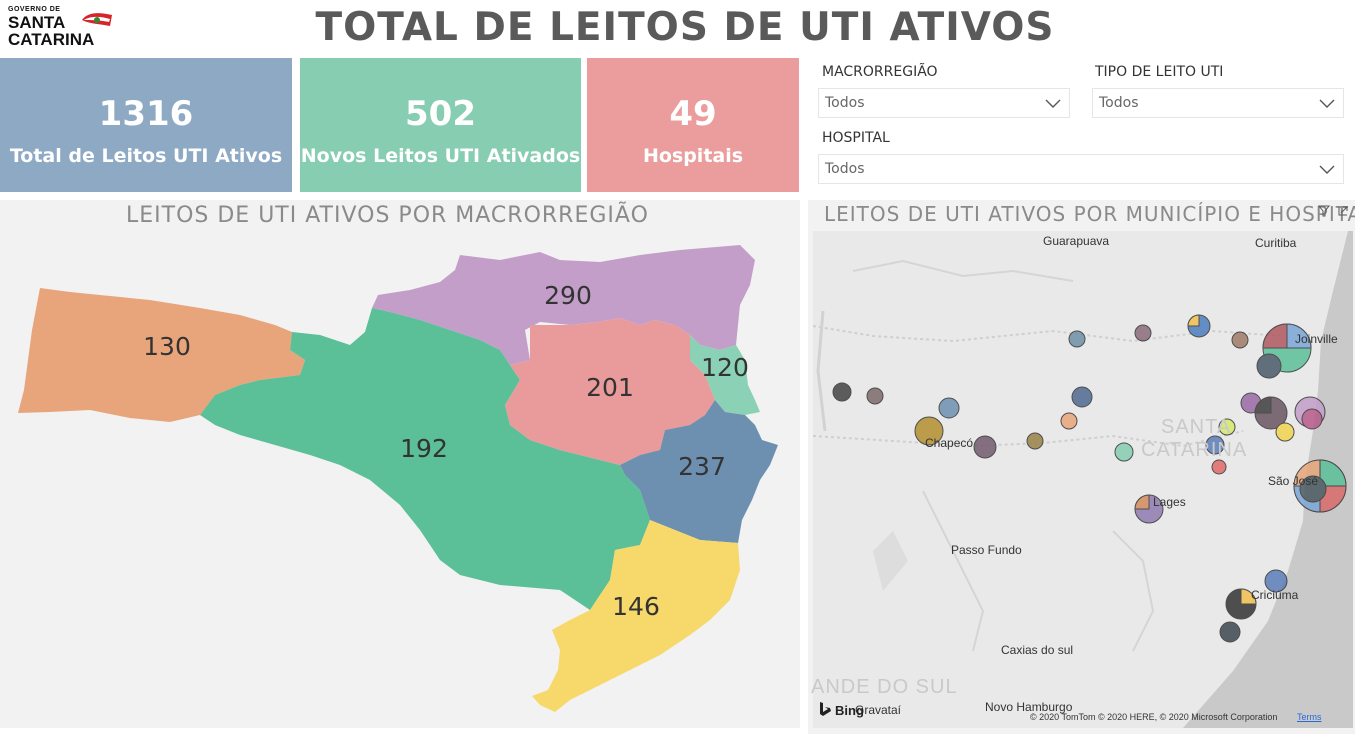 Image resolution: width=1365 pixels, height=737 pixels. I want to click on region-foz-itajai, so click(725, 375).